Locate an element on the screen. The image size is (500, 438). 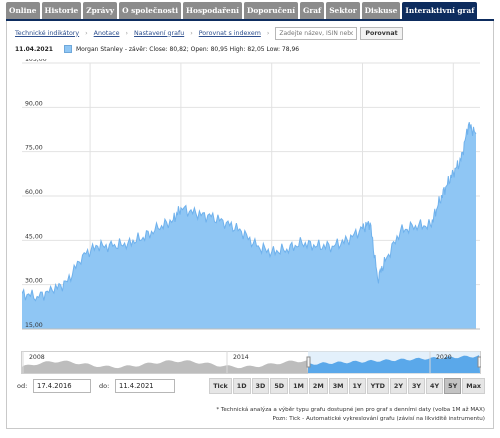
range-button-1m: 1M is located at coordinates (298, 386).